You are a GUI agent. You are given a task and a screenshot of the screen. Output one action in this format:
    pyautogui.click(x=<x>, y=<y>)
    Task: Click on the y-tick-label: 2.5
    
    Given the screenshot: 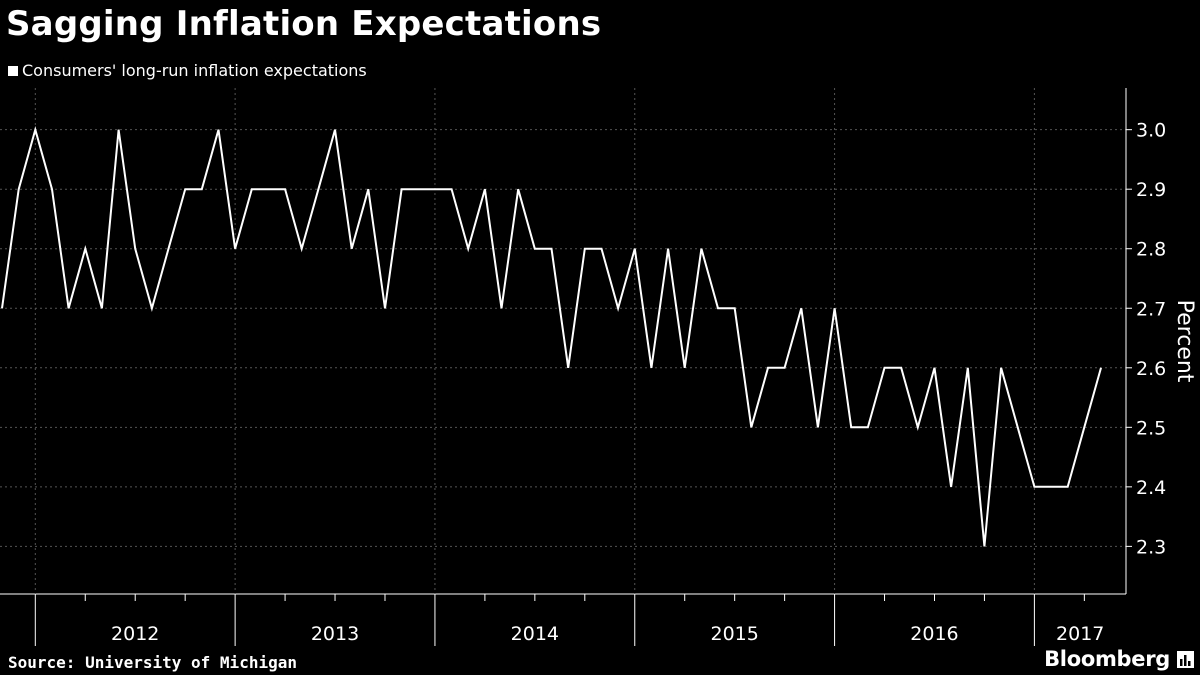 What is the action you would take?
    pyautogui.click(x=1151, y=428)
    